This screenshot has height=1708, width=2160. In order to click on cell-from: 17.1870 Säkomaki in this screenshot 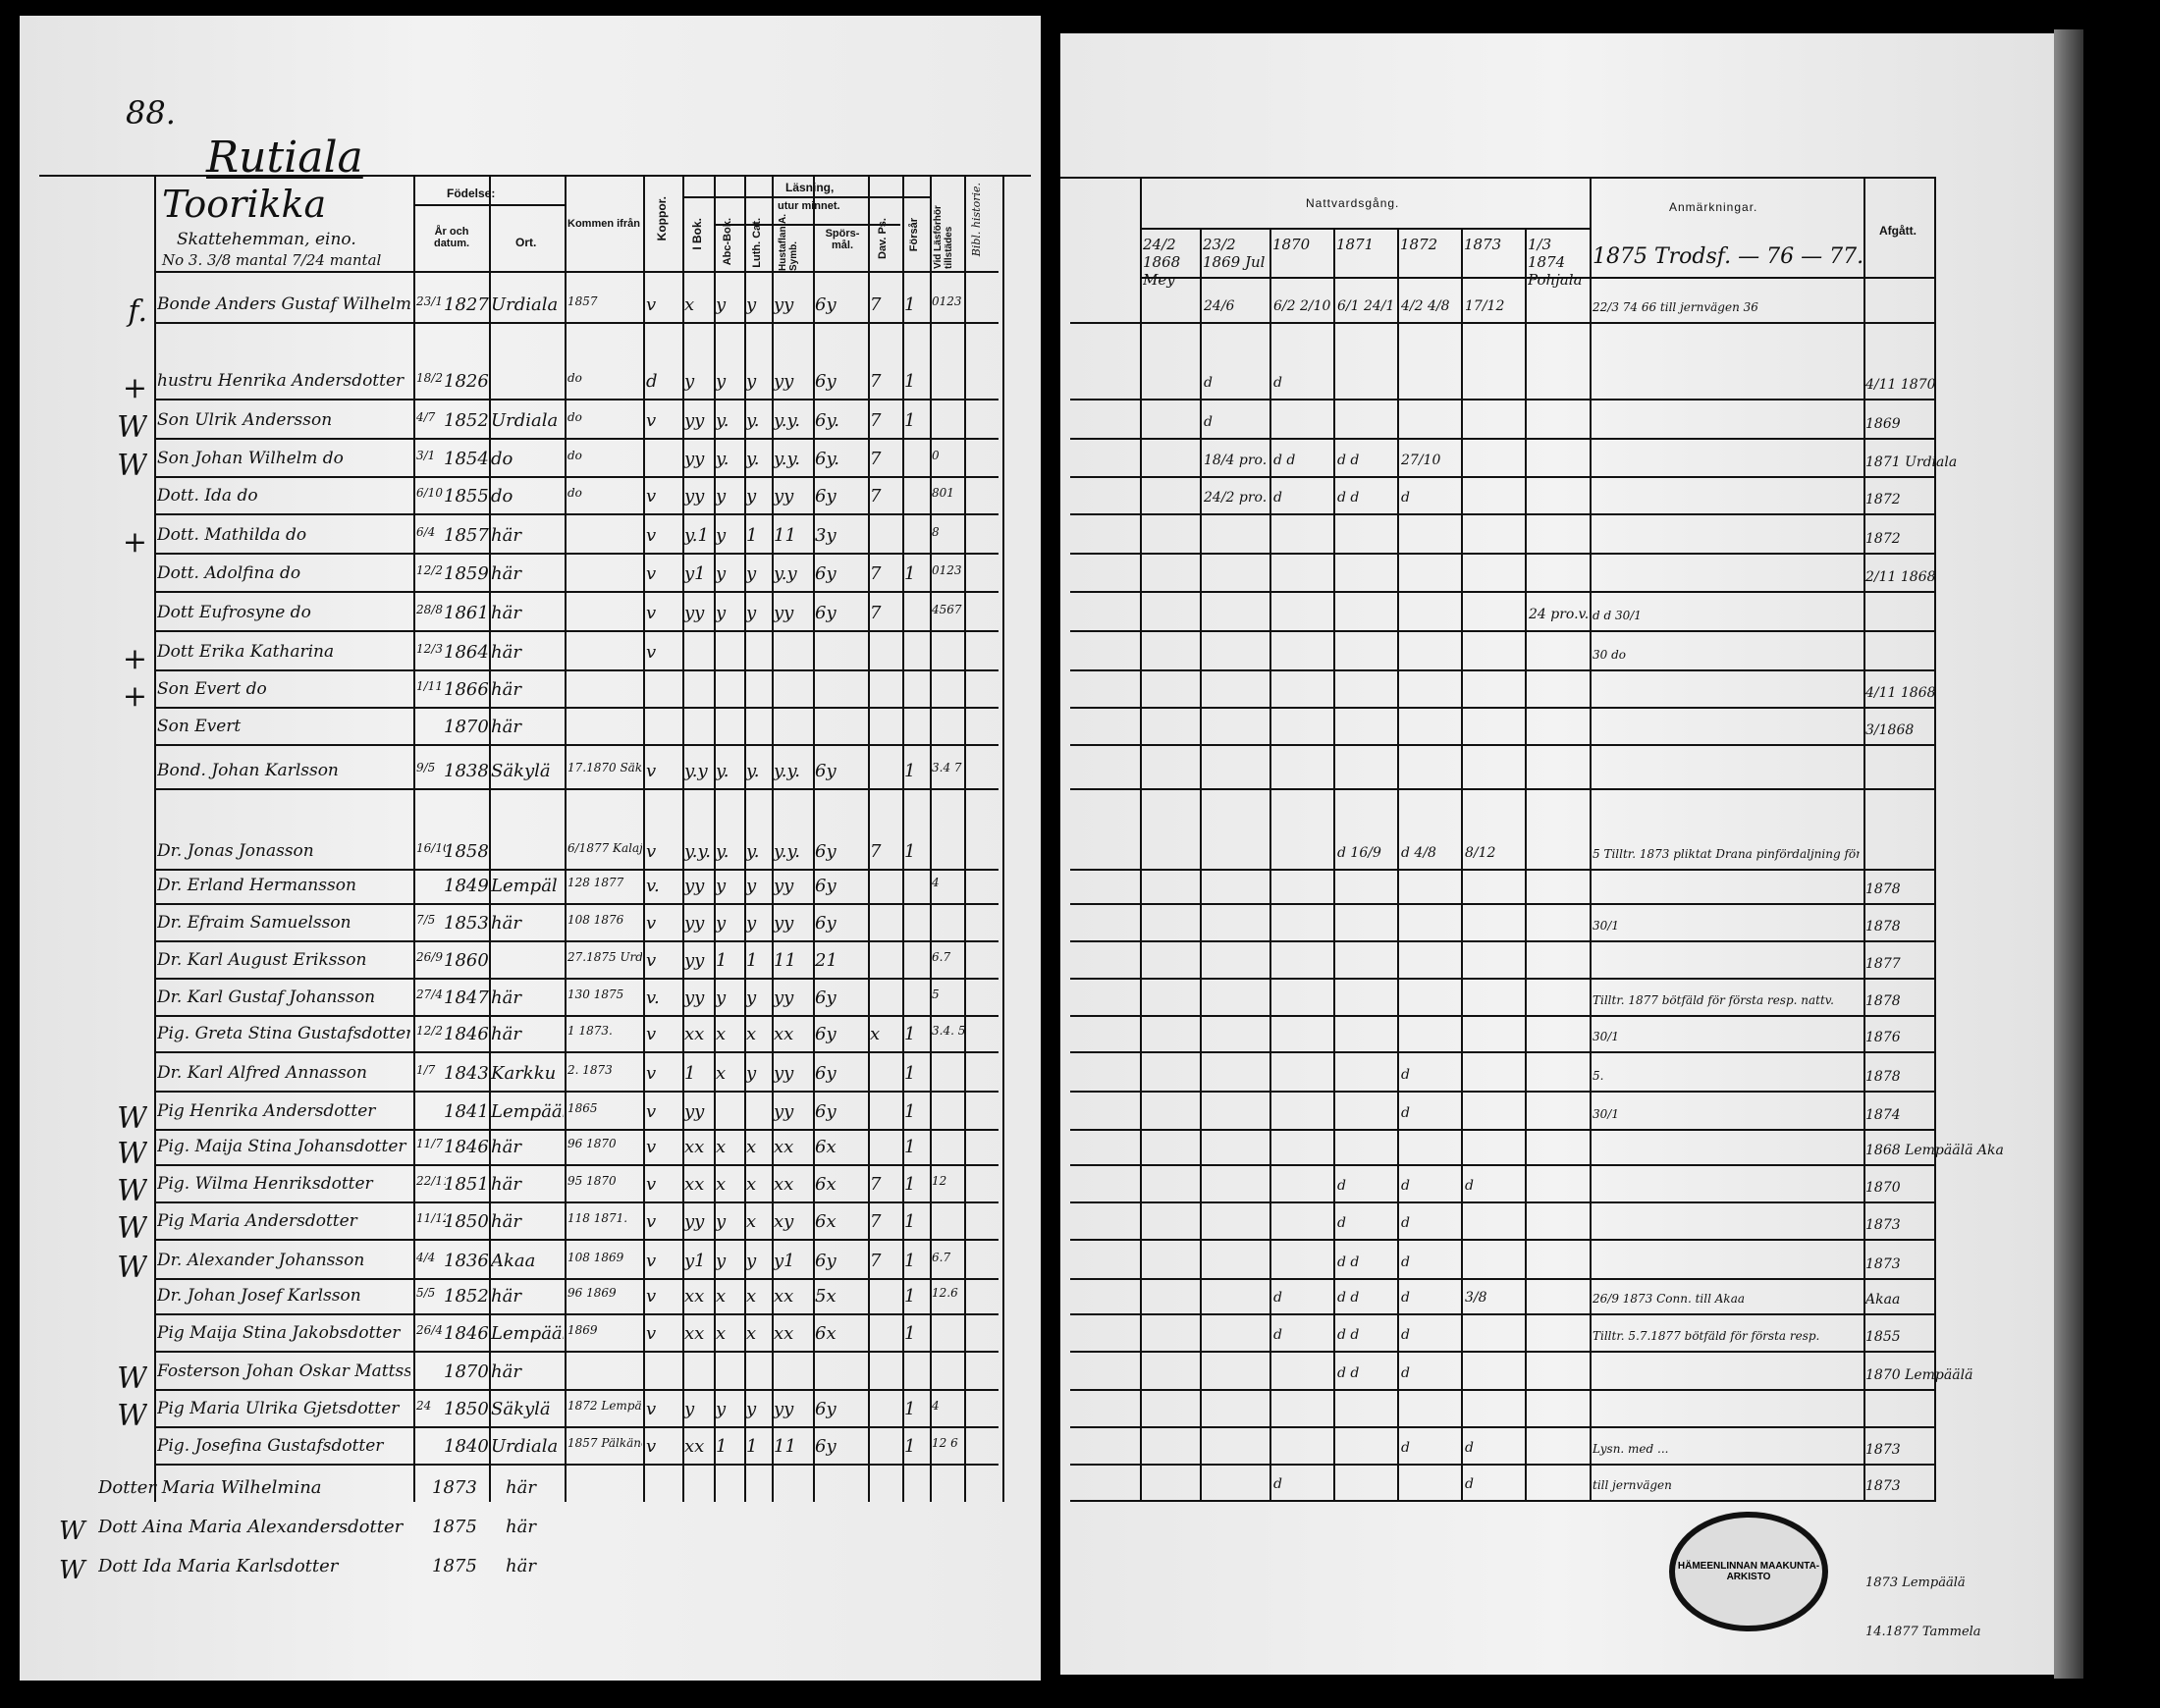, I will do `click(604, 767)`.